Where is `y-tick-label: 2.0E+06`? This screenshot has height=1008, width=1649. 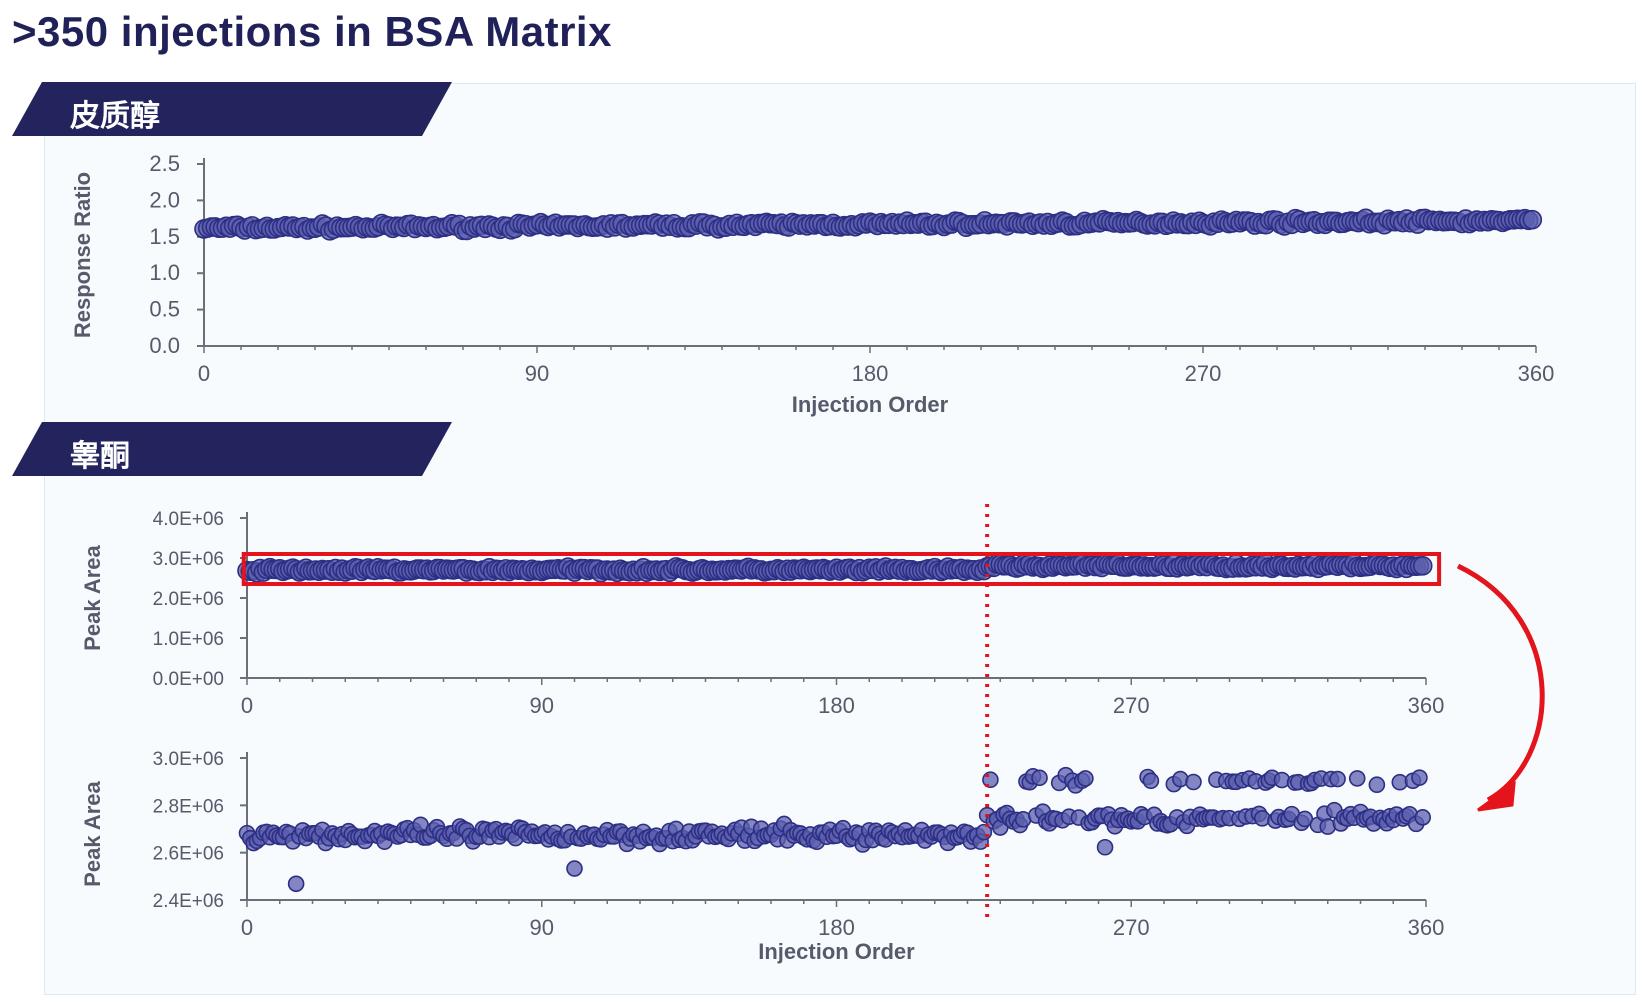
y-tick-label: 2.0E+06 is located at coordinates (188, 599).